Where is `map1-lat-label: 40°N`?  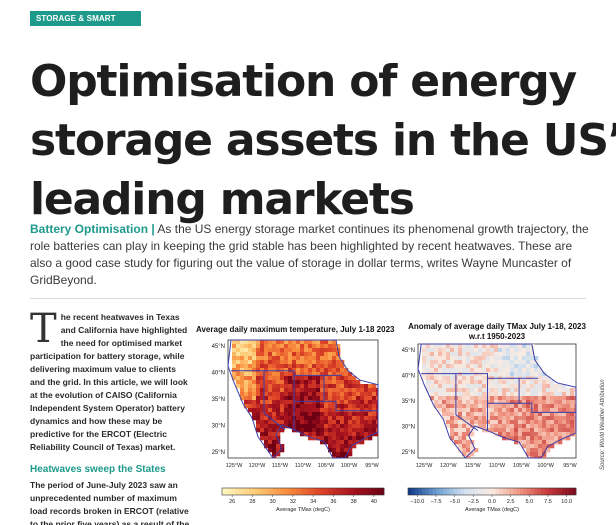 map1-lat-label: 40°N is located at coordinates (218, 374).